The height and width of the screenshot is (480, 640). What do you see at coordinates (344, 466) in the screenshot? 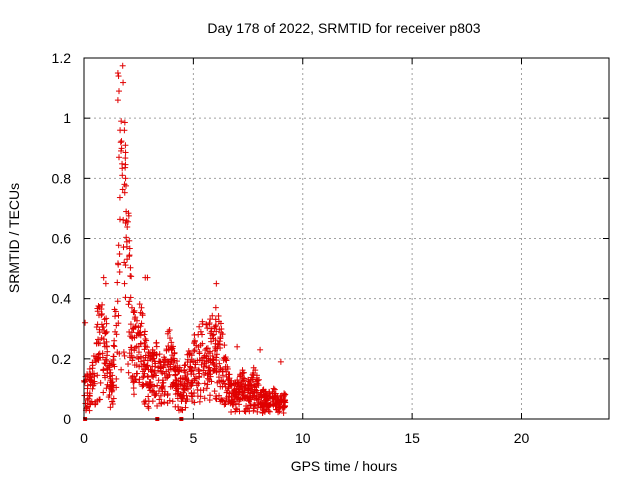
I see `x-axis-label: GPS time / hours` at bounding box center [344, 466].